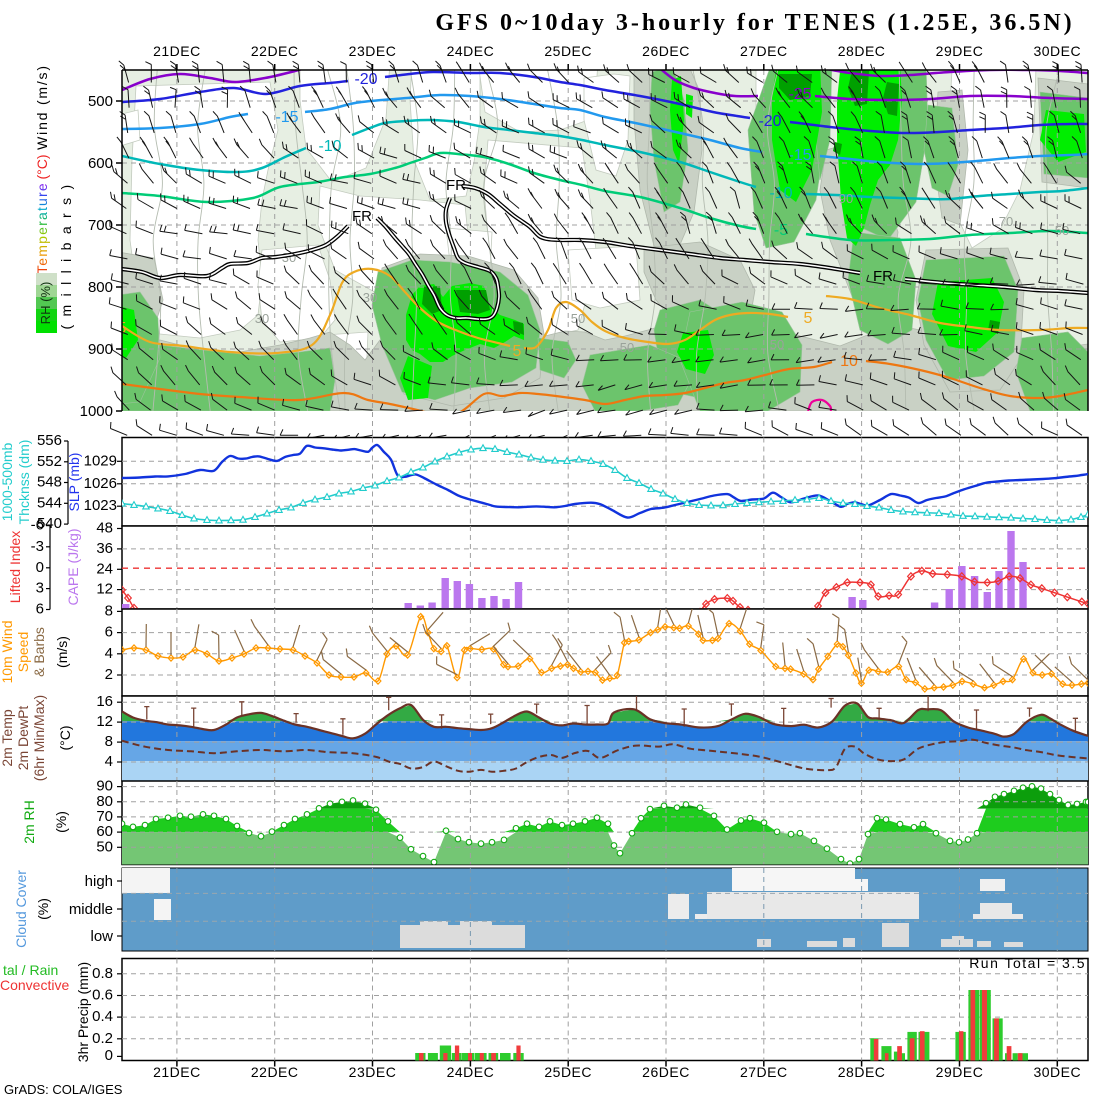  What do you see at coordinates (65, 737) in the screenshot?
I see `svg-text: (°C)` at bounding box center [65, 737].